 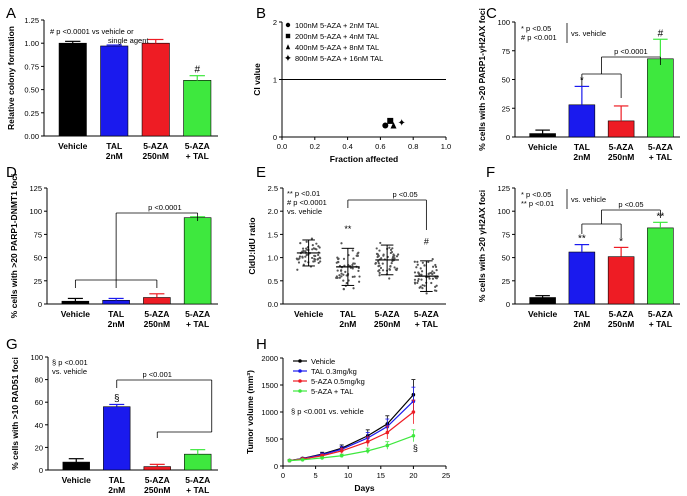 I want to click on y-tick-label: 0, so click(x=508, y=137).